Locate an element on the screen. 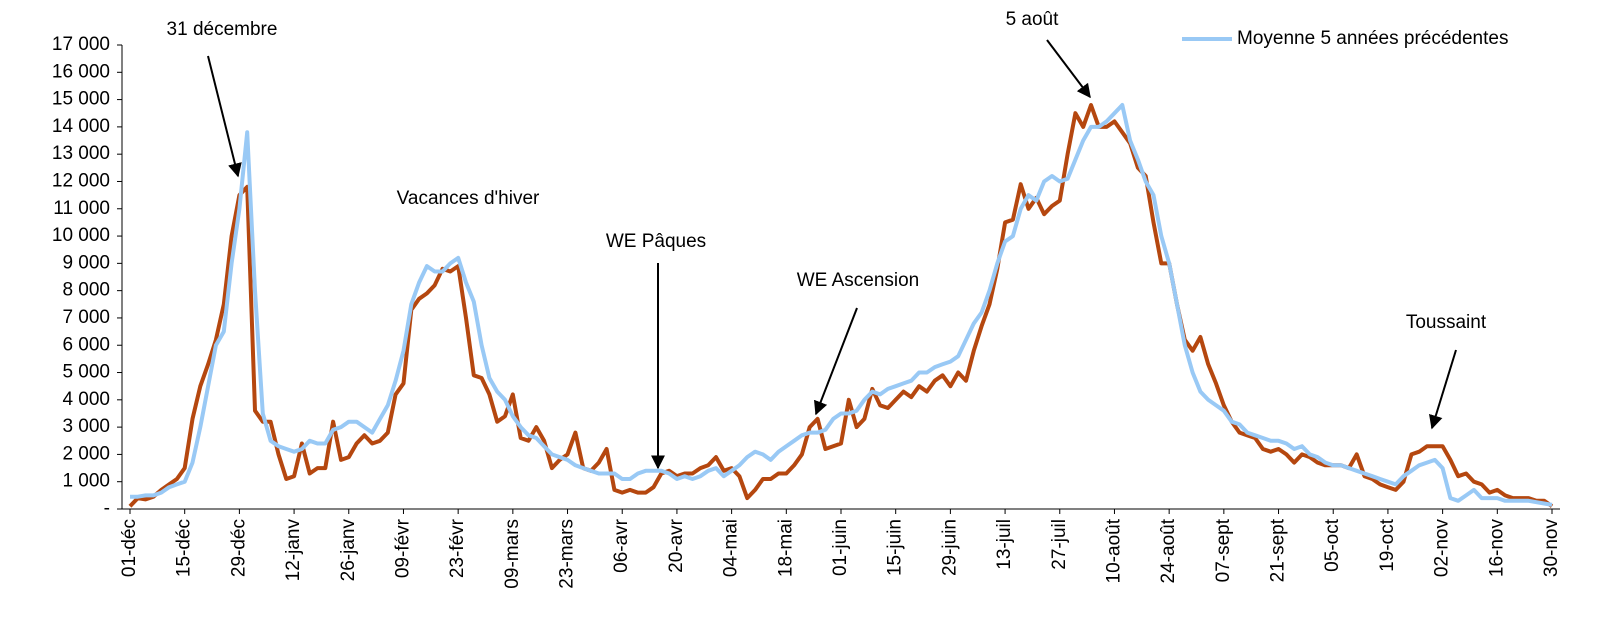 The width and height of the screenshot is (1621, 633). x-tick-label: 04-mai is located at coordinates (731, 548).